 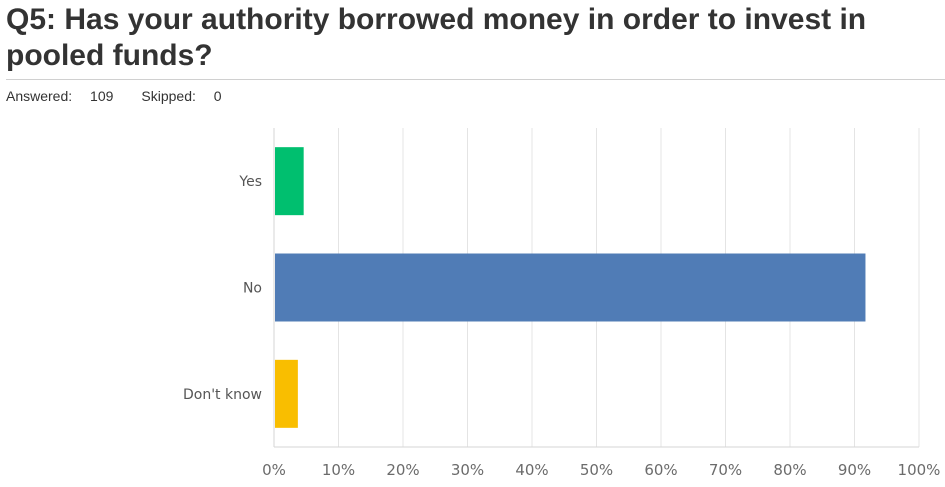 I want to click on answered-label: Answered:, so click(x=39, y=96).